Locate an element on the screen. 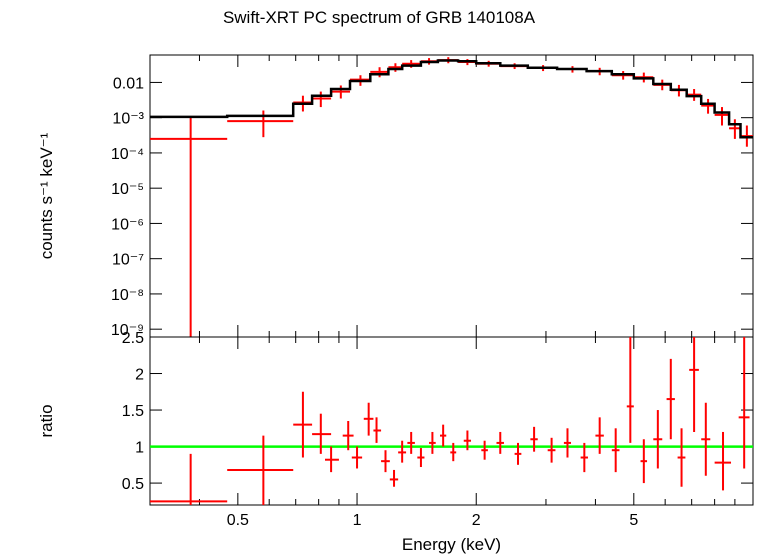 This screenshot has height=556, width=758. x-axis-label: Energy (keV) is located at coordinates (451, 544).